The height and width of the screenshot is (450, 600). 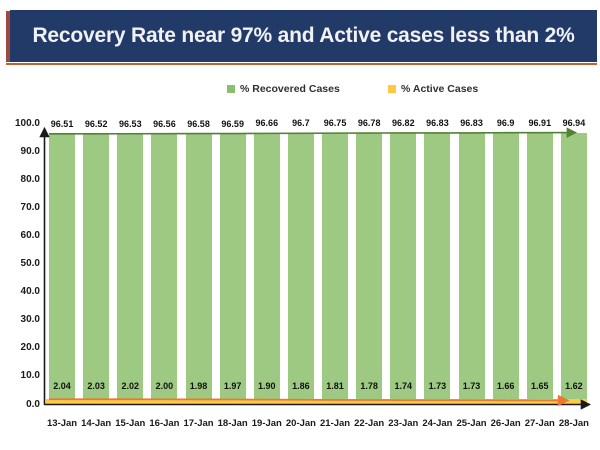 I want to click on x-axis-label: 21-Jan, so click(x=335, y=423).